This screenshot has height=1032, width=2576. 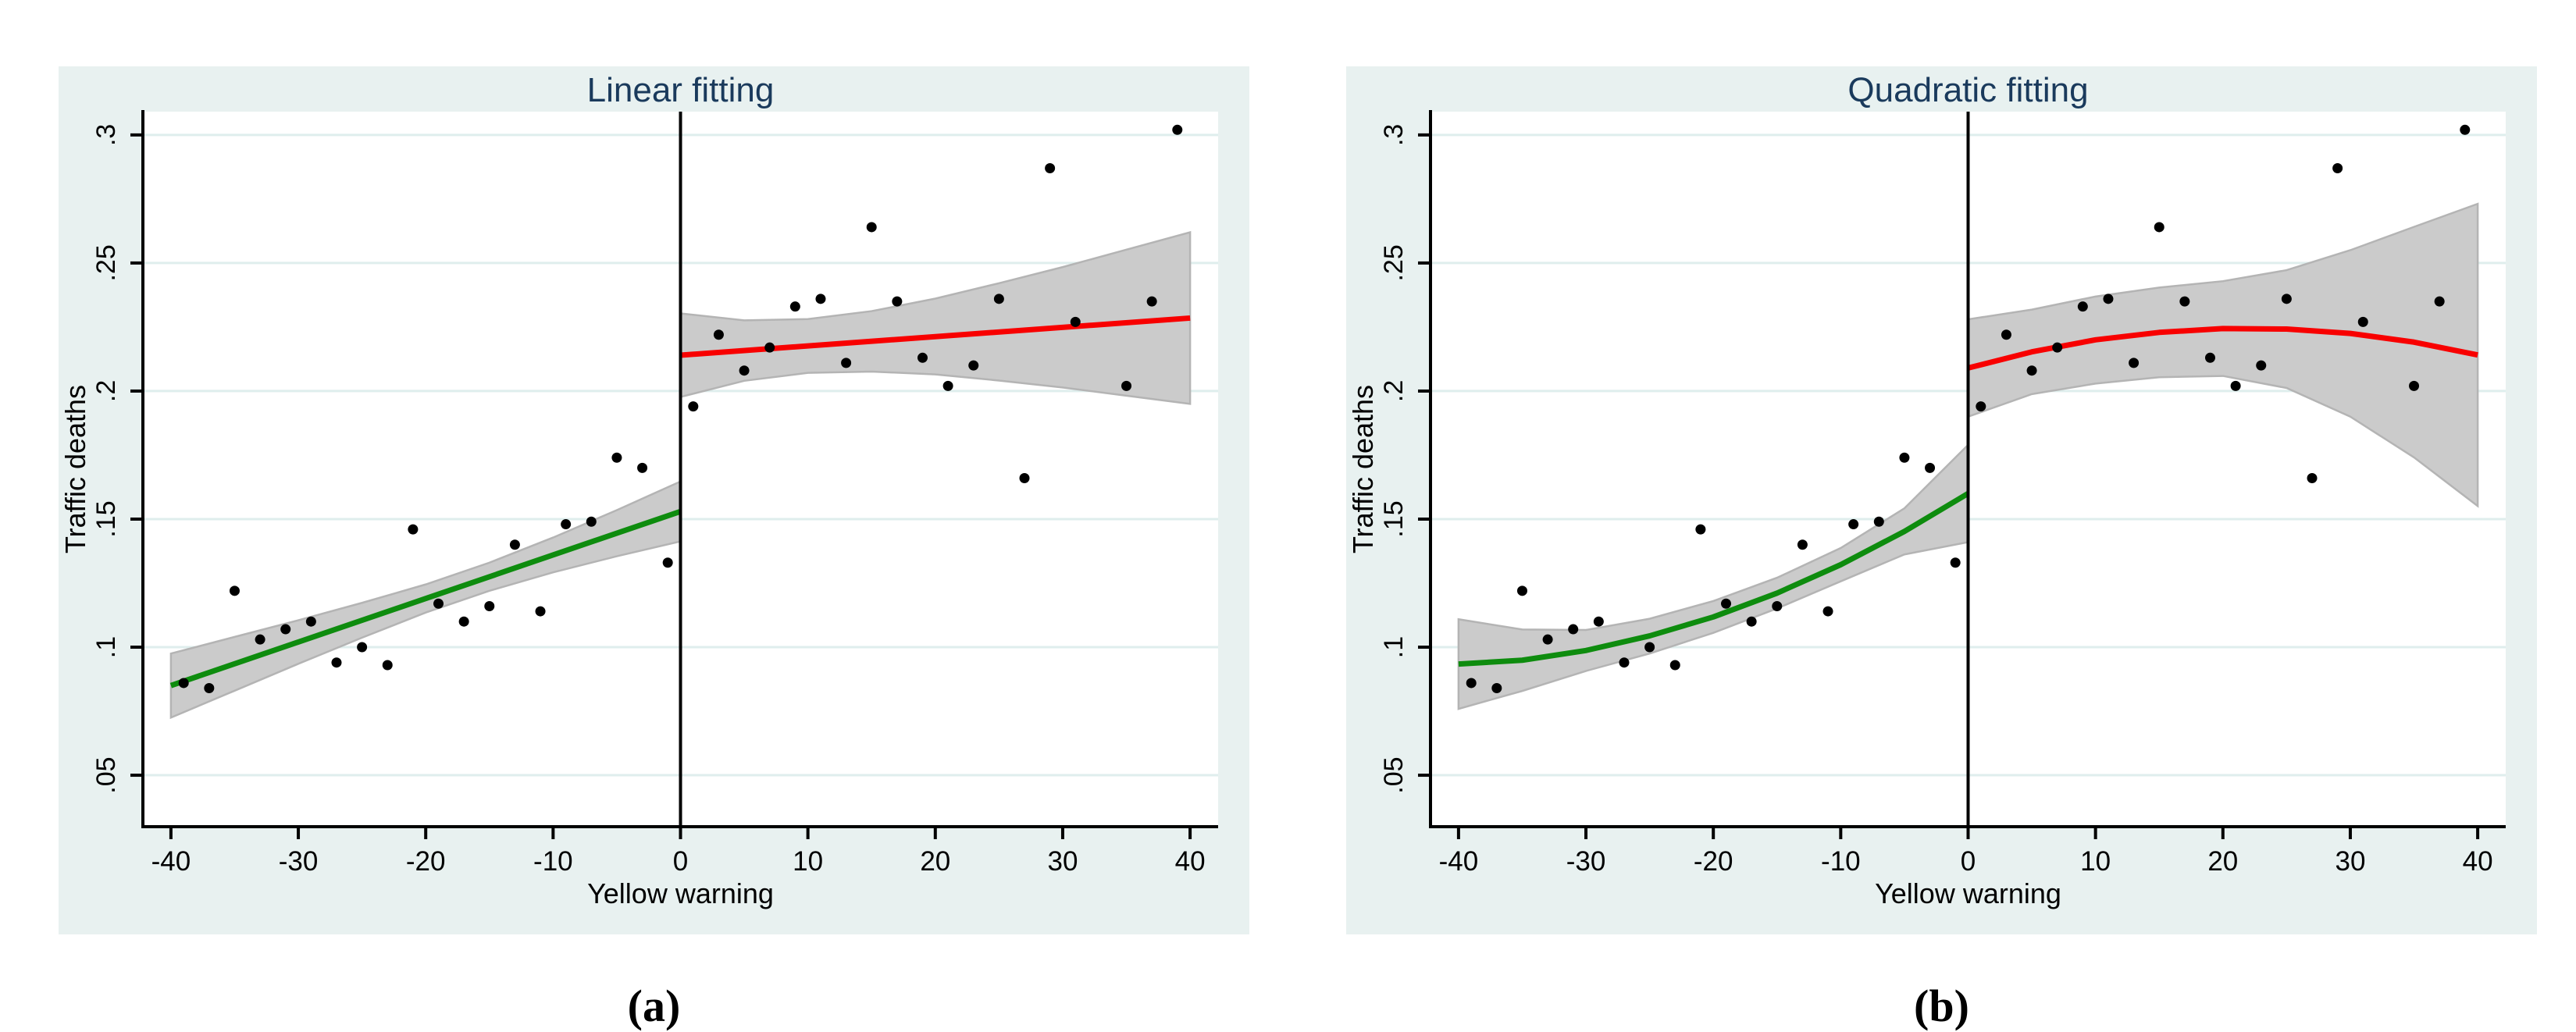 What do you see at coordinates (808, 861) in the screenshot?
I see `x-tick-label: 10` at bounding box center [808, 861].